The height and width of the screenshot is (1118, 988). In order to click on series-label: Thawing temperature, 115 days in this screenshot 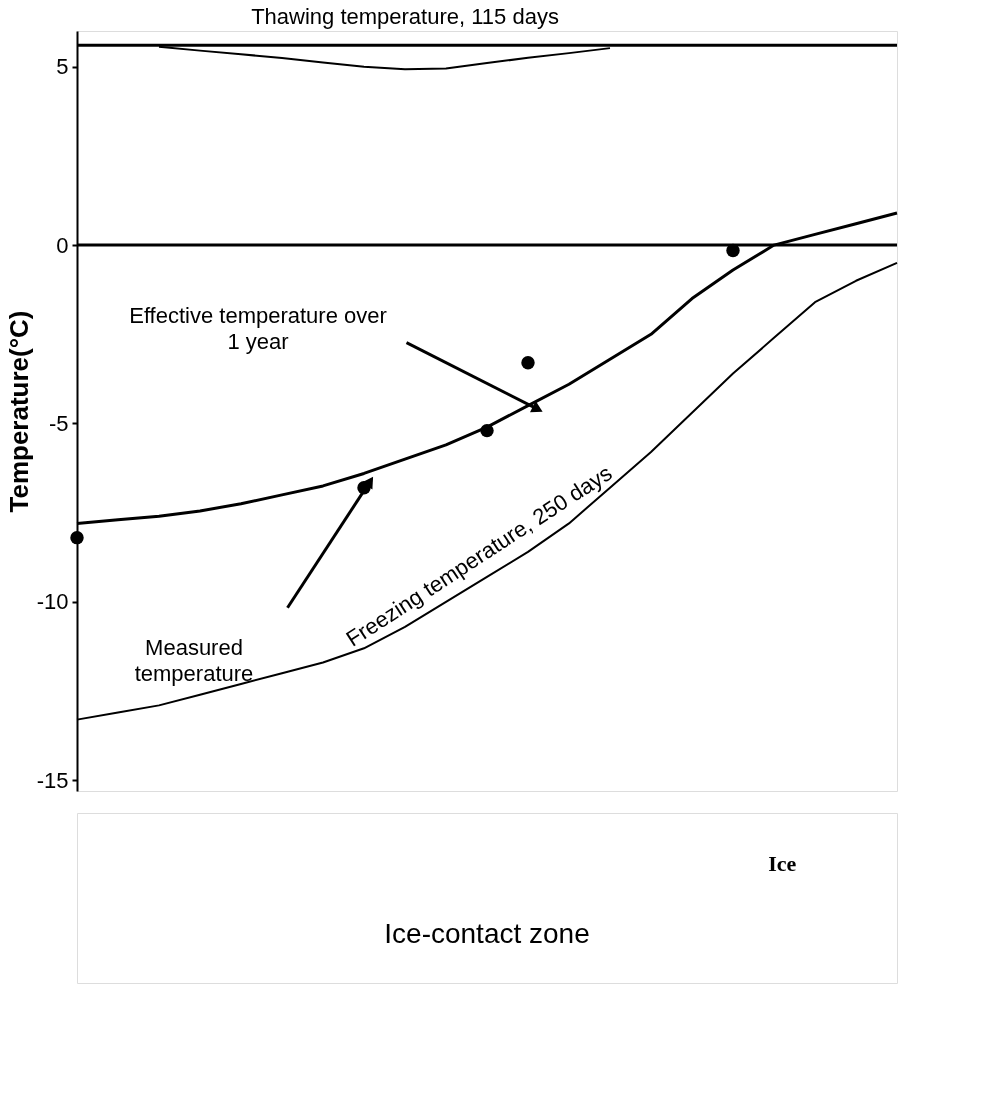, I will do `click(405, 16)`.